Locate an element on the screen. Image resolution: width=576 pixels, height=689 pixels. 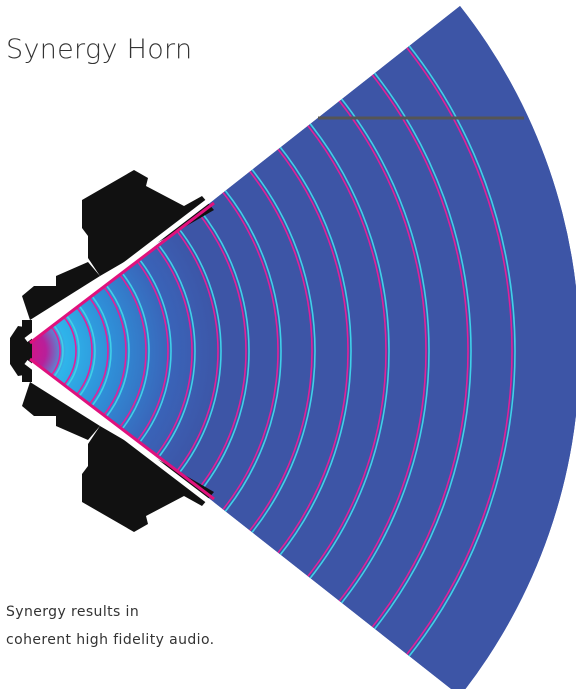
caption-line-2: coherent high fidelity audio. is located at coordinates (110, 640).